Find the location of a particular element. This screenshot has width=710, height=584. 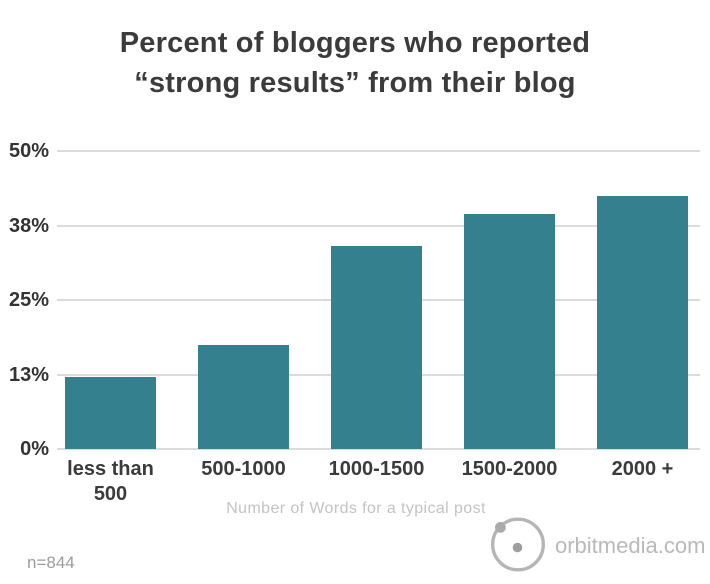

orbit-satellite-dot is located at coordinates (500, 527).